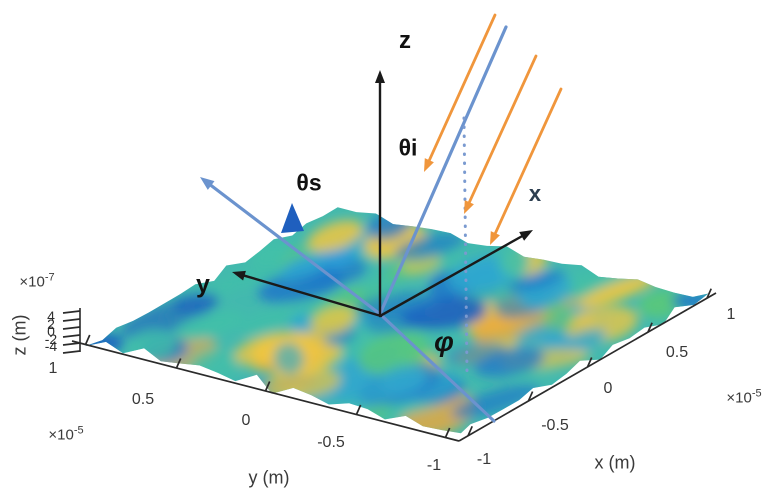  I want to click on x-scale-label: ×10⁻⁵, so click(744, 397).